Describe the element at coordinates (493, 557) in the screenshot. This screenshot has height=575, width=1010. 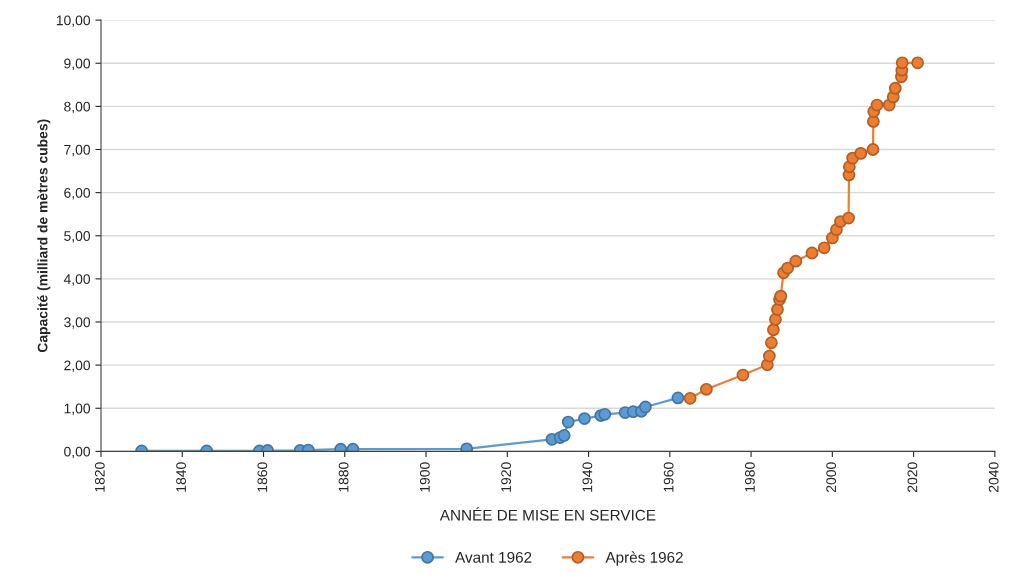
I see `legend-label: Avant 1962` at that location.